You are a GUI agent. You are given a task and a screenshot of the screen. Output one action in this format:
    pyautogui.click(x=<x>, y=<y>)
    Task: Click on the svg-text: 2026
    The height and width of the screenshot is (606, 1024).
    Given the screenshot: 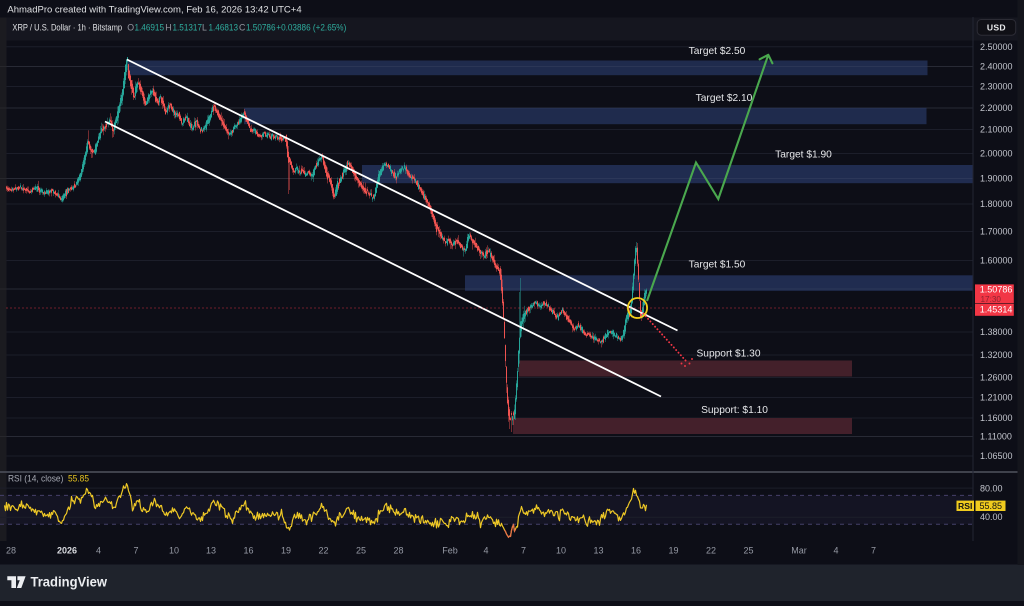 What is the action you would take?
    pyautogui.click(x=67, y=550)
    